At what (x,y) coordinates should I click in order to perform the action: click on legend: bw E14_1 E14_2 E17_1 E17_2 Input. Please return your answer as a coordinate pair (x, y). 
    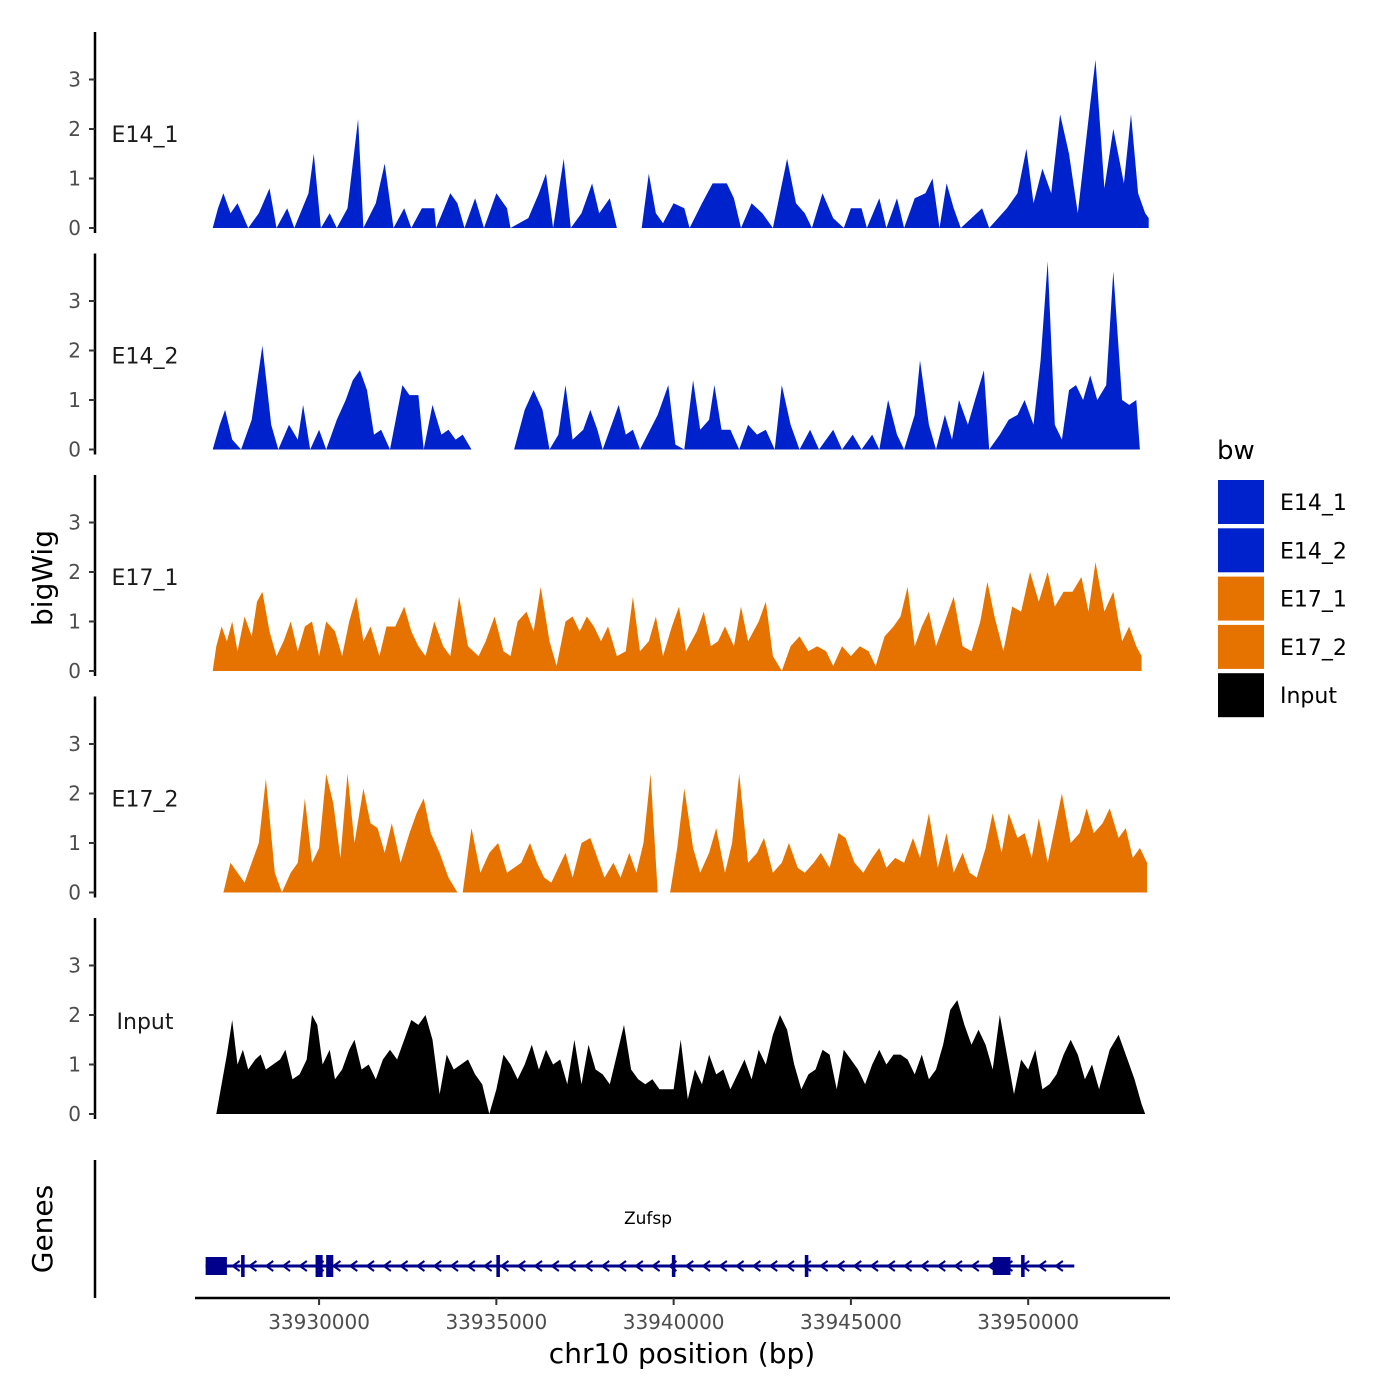
    Looking at the image, I should click on (1282, 577).